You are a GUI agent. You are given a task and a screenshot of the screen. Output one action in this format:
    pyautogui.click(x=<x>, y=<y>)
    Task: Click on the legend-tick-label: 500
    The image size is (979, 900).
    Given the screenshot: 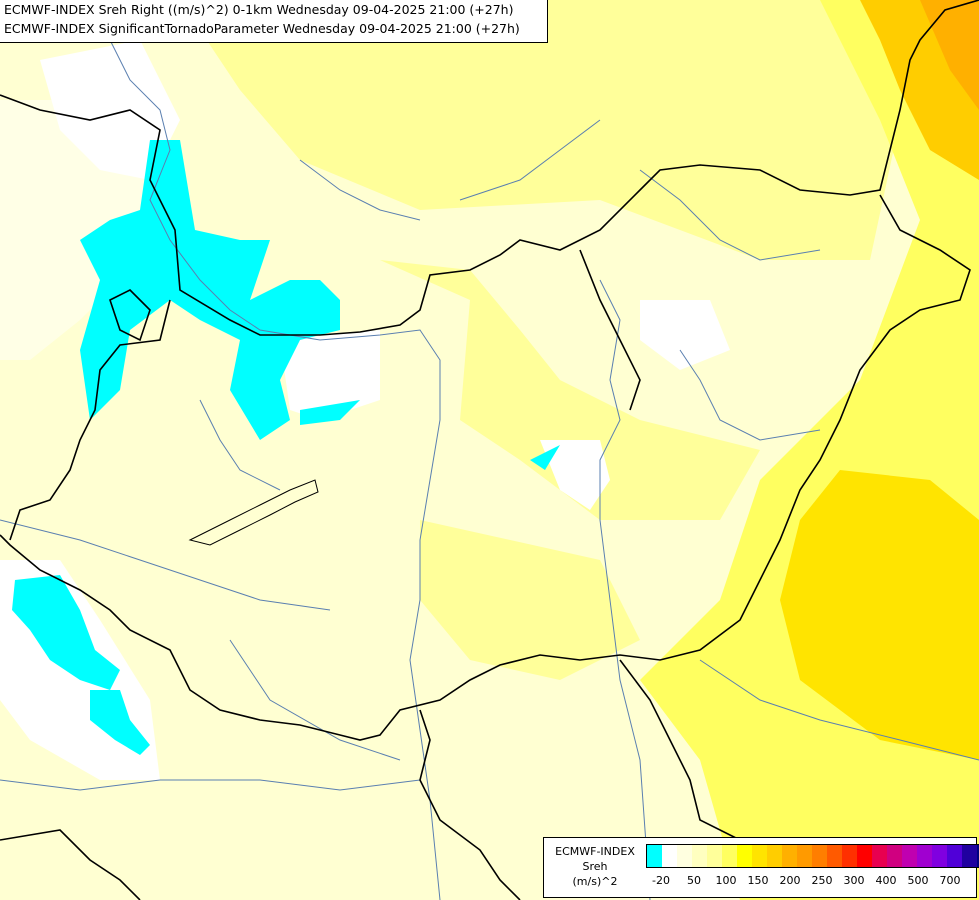 What is the action you would take?
    pyautogui.click(x=918, y=880)
    